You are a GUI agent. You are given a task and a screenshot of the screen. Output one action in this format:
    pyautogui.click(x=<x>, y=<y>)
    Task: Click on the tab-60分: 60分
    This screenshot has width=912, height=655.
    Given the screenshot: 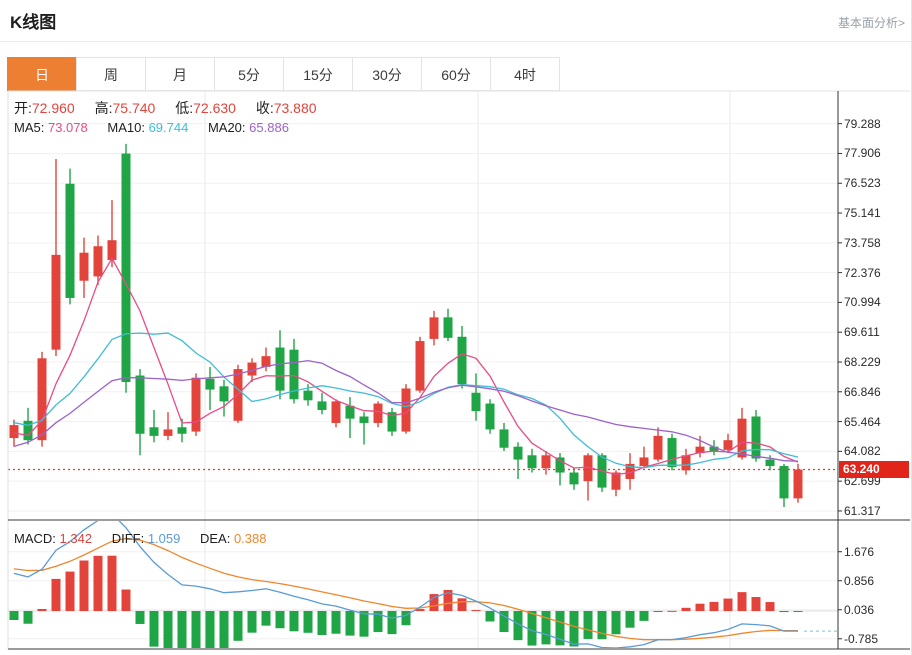 What is the action you would take?
    pyautogui.click(x=456, y=74)
    